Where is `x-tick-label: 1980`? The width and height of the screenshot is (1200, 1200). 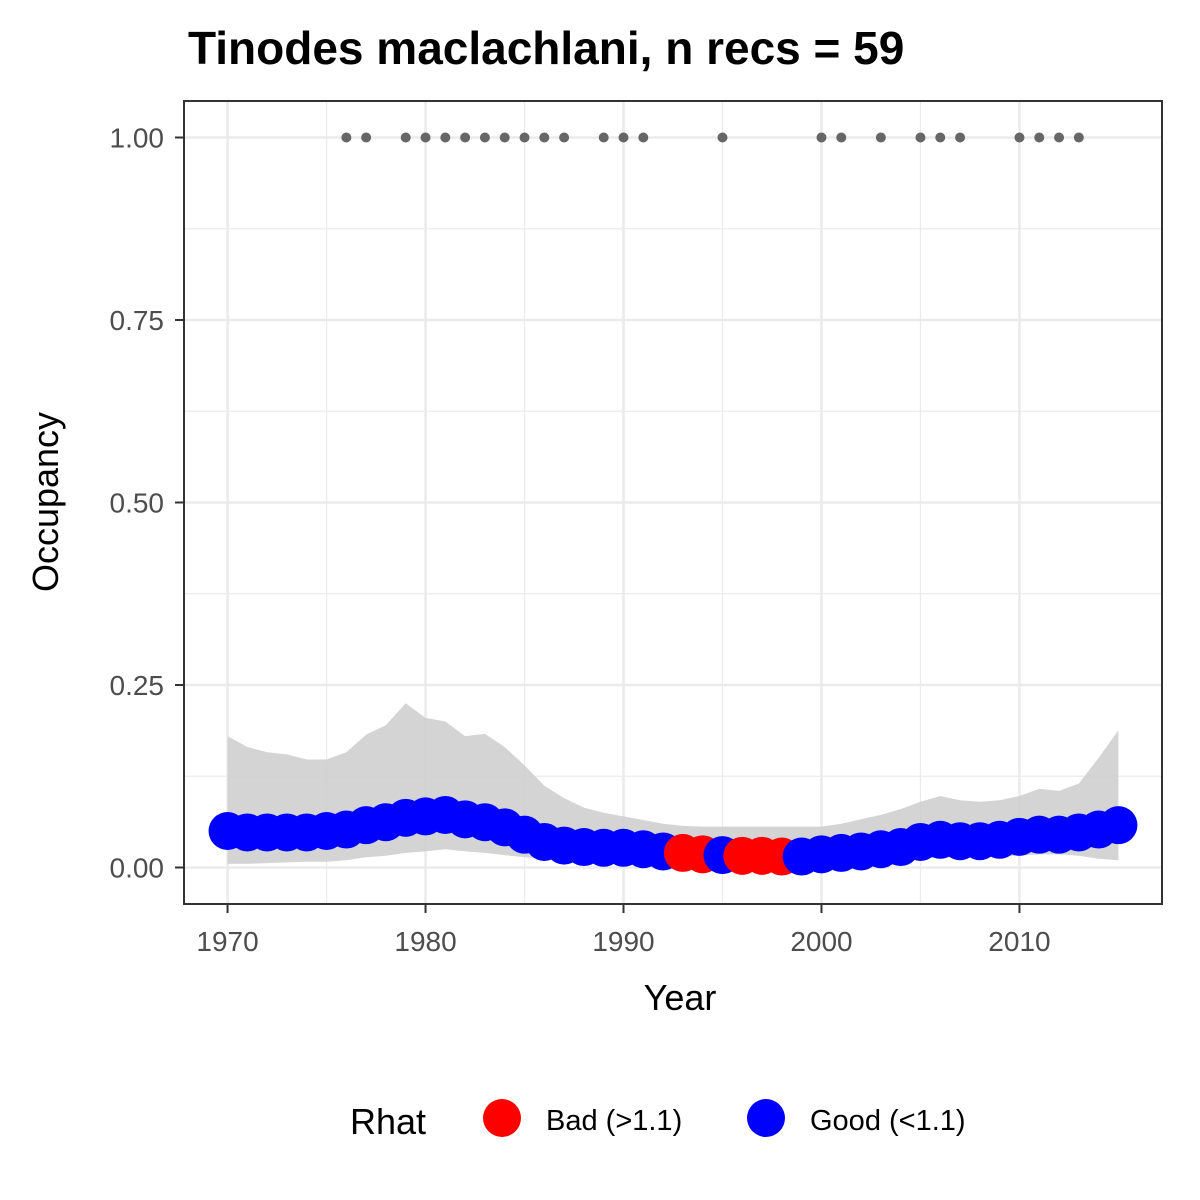 x-tick-label: 1980 is located at coordinates (425, 941).